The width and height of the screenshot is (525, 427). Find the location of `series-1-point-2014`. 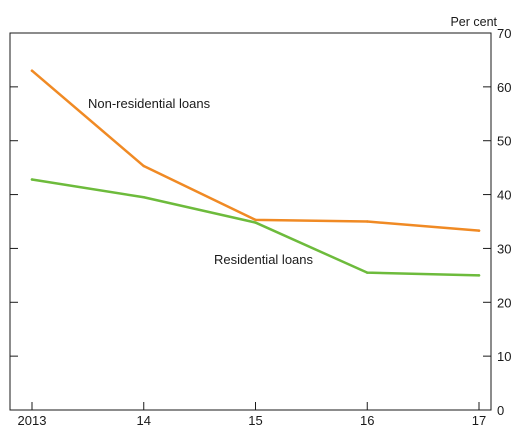

series-1-point-2014 is located at coordinates (143, 197).